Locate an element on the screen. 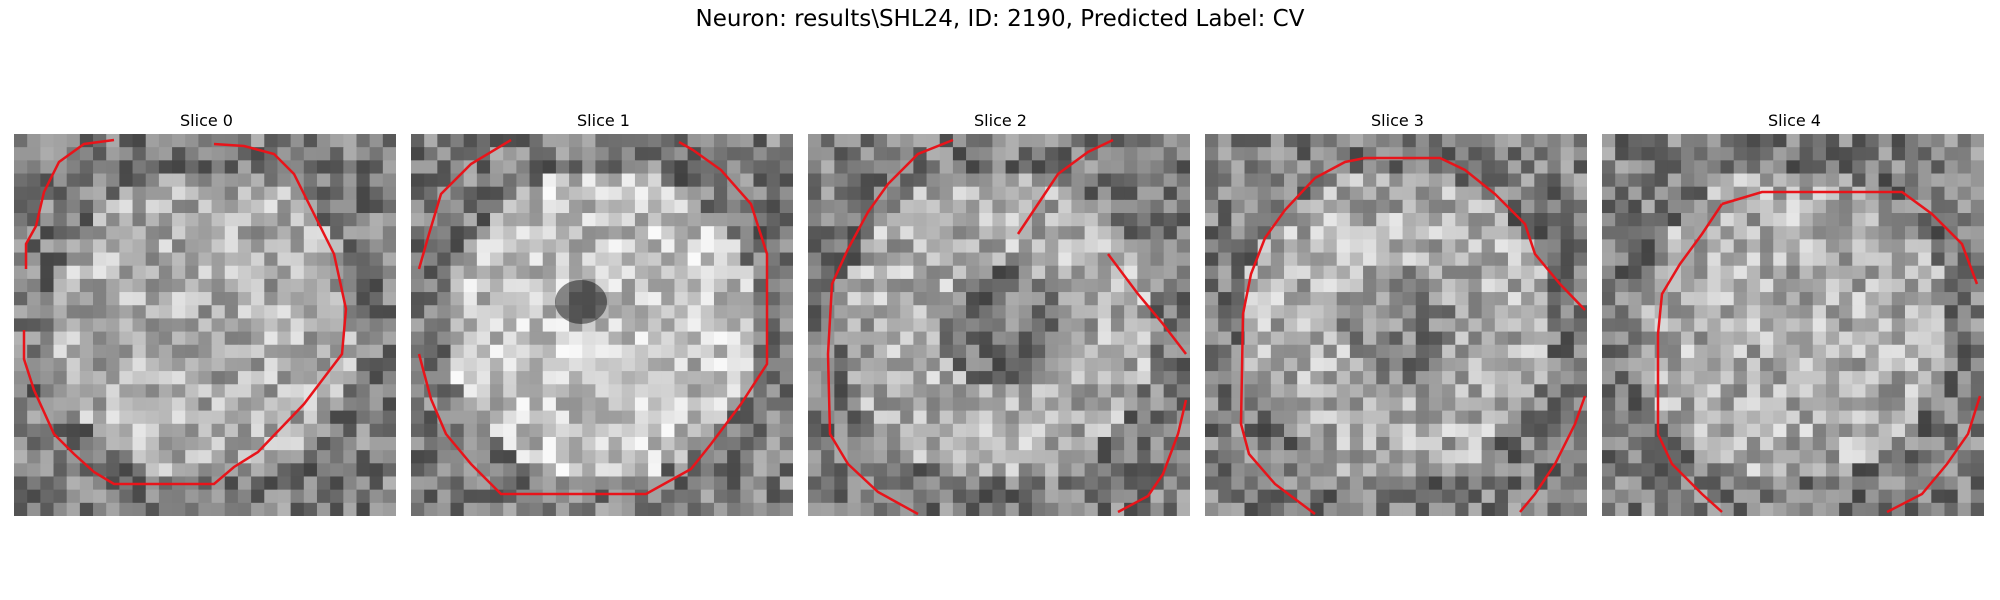 This screenshot has width=2000, height=600. slice-title-4: Slice 4 is located at coordinates (1794, 120).